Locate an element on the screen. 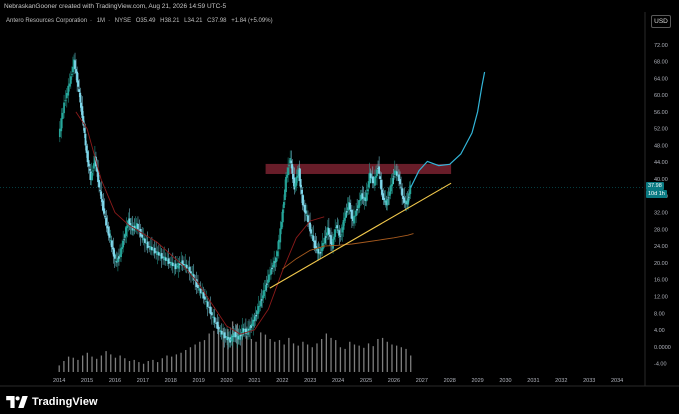 The image size is (679, 414). x-tick-label: 2016 is located at coordinates (115, 381).